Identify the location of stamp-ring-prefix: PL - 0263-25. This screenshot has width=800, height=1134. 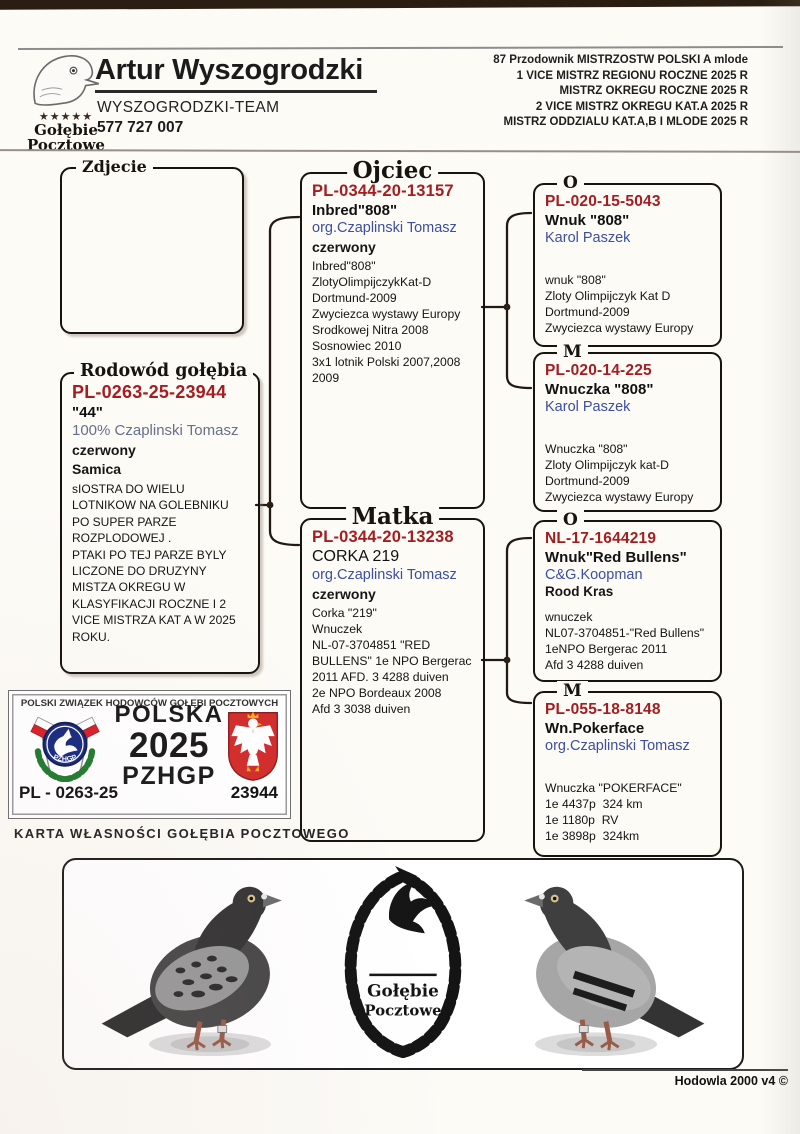
(68, 792).